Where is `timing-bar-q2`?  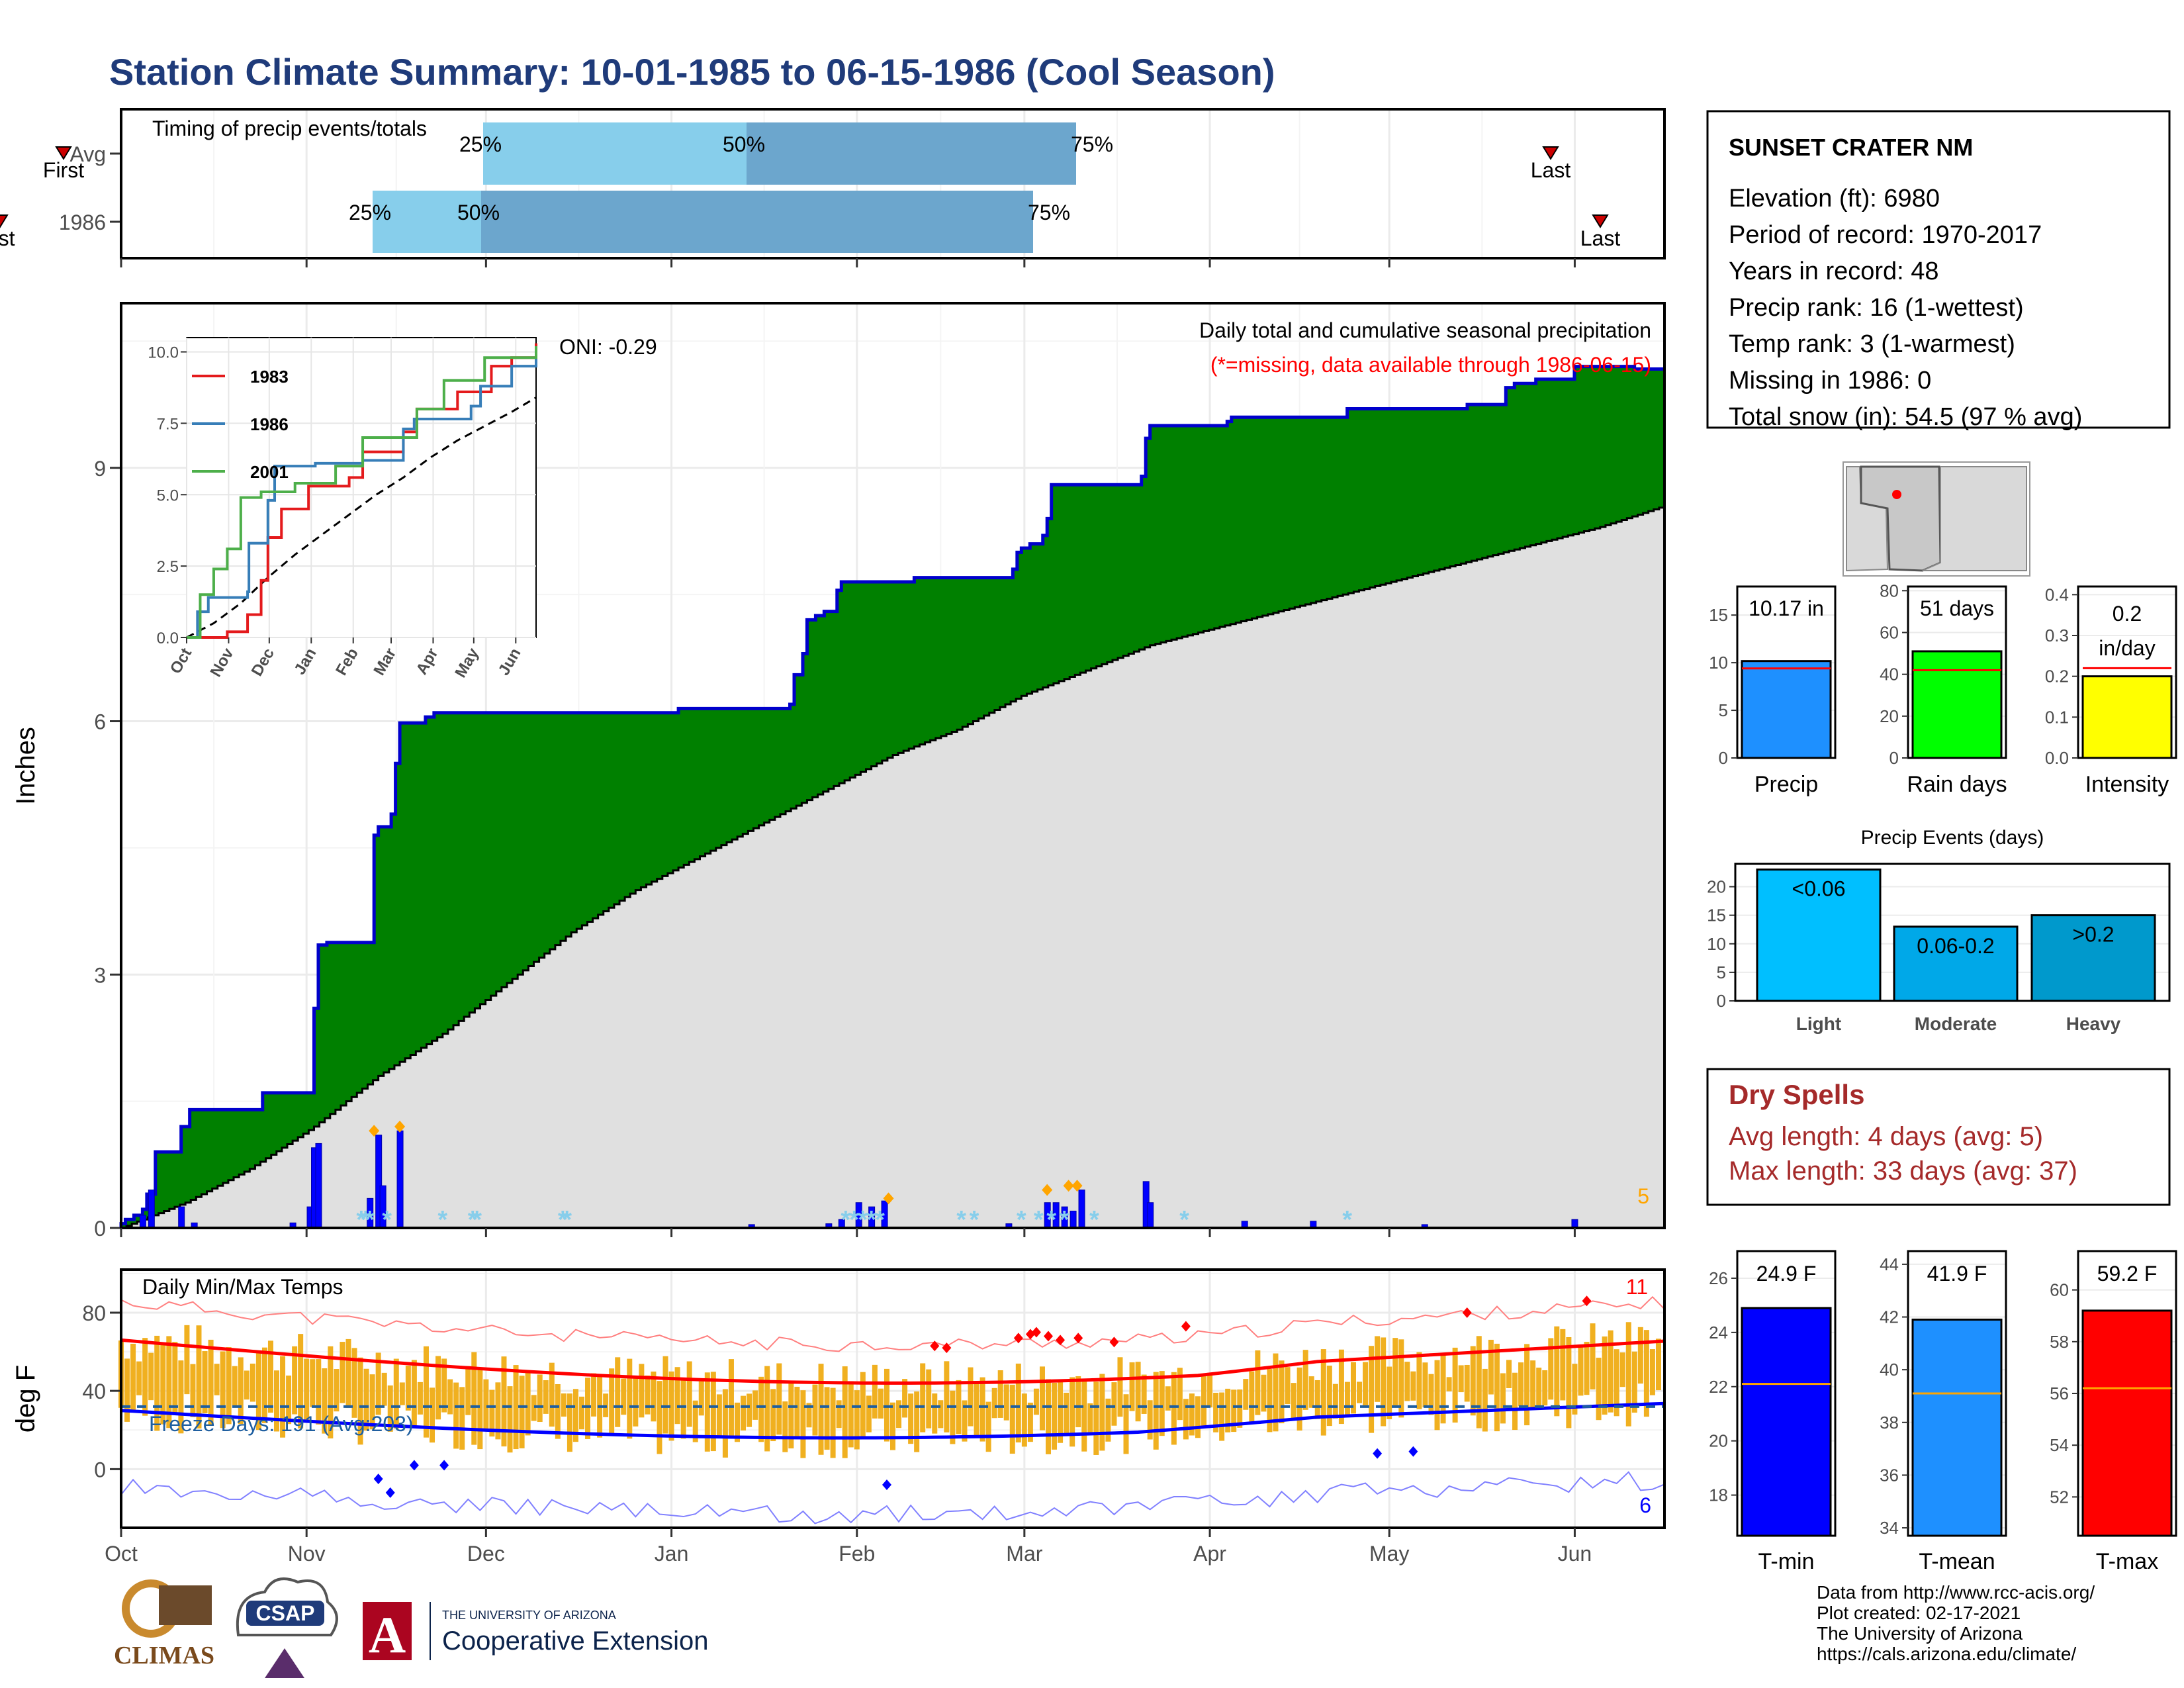
timing-bar-q2 is located at coordinates (757, 222).